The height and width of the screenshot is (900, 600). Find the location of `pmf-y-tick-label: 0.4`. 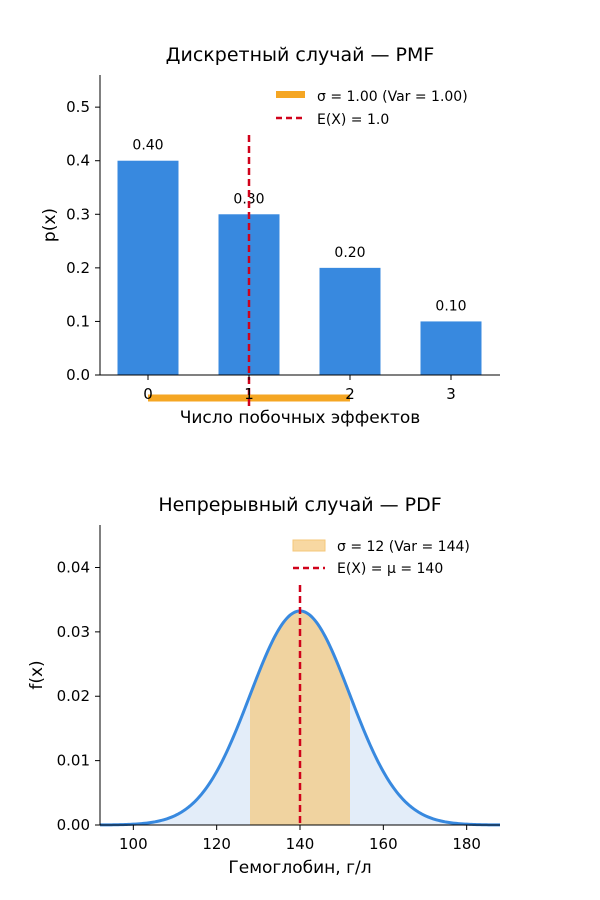

pmf-y-tick-label: 0.4 is located at coordinates (78, 161).